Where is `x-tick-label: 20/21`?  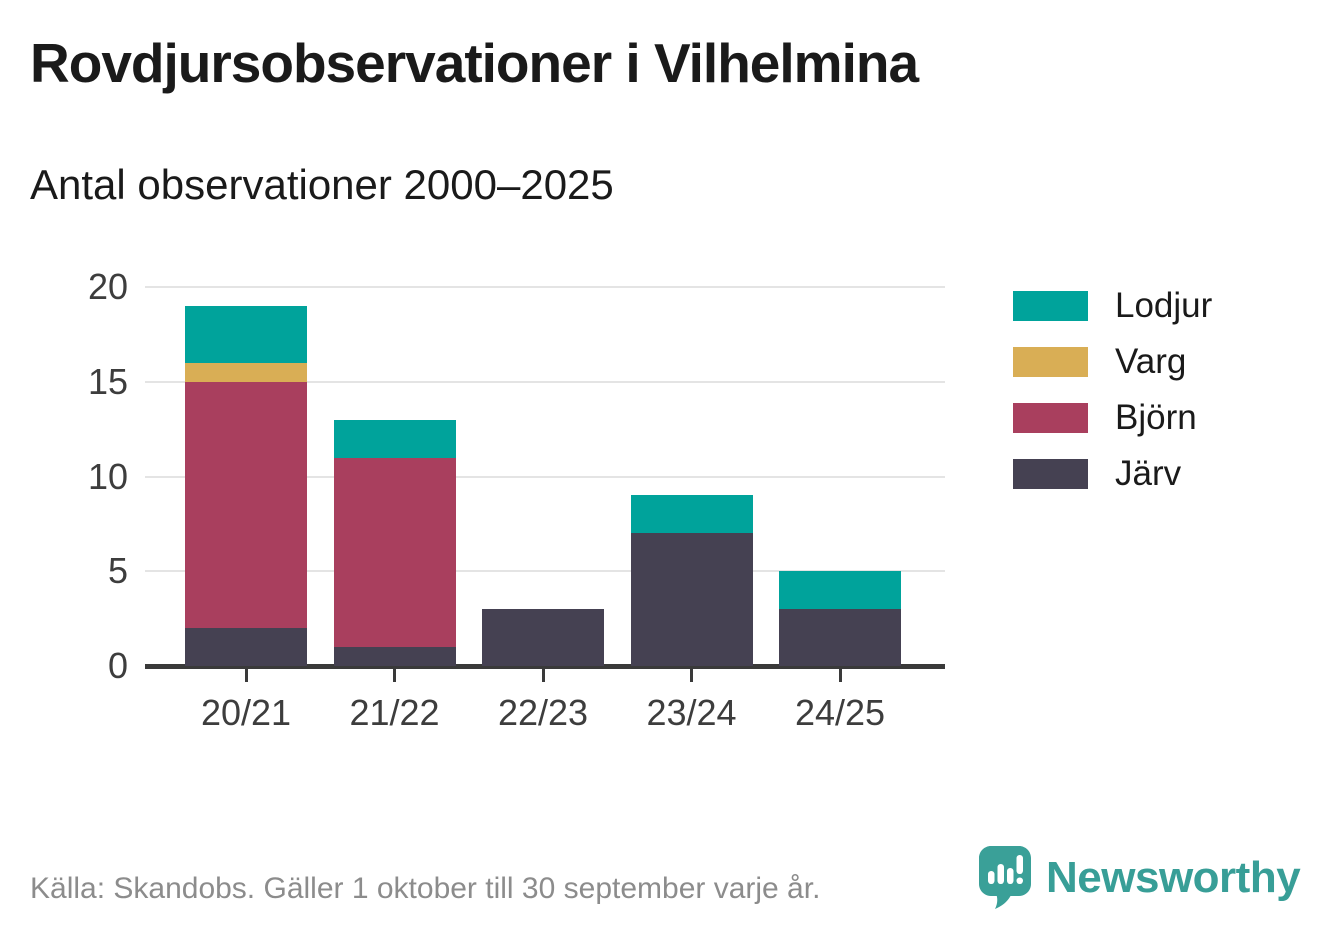 x-tick-label: 20/21 is located at coordinates (246, 712).